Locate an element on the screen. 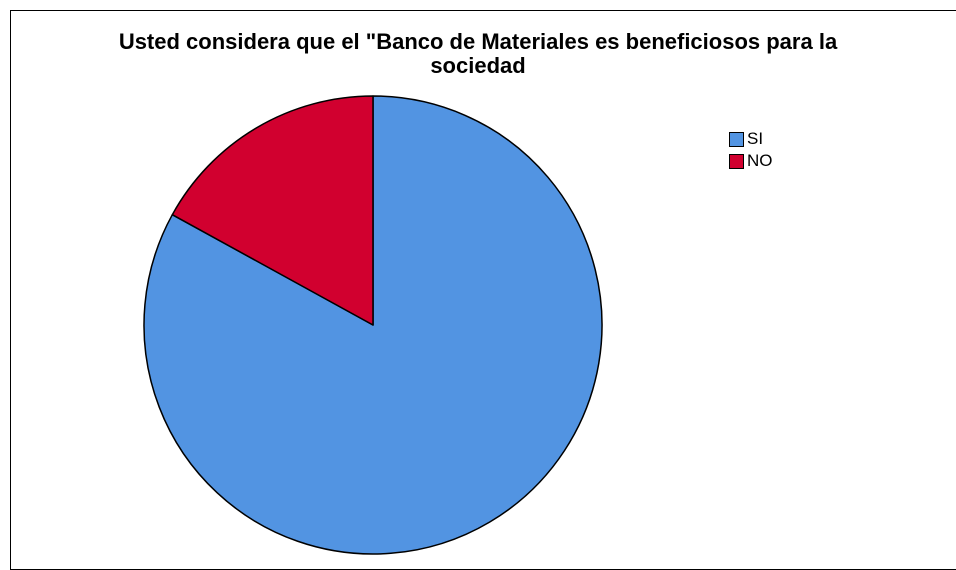 This screenshot has height=570, width=956. legend-item-si: SI is located at coordinates (751, 139).